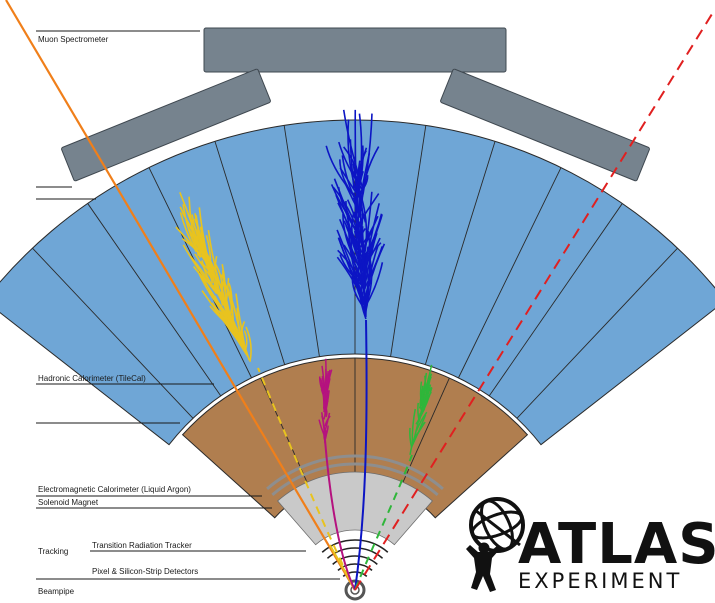  What do you see at coordinates (545, 125) in the screenshot?
I see `muon-chamber-right` at bounding box center [545, 125].